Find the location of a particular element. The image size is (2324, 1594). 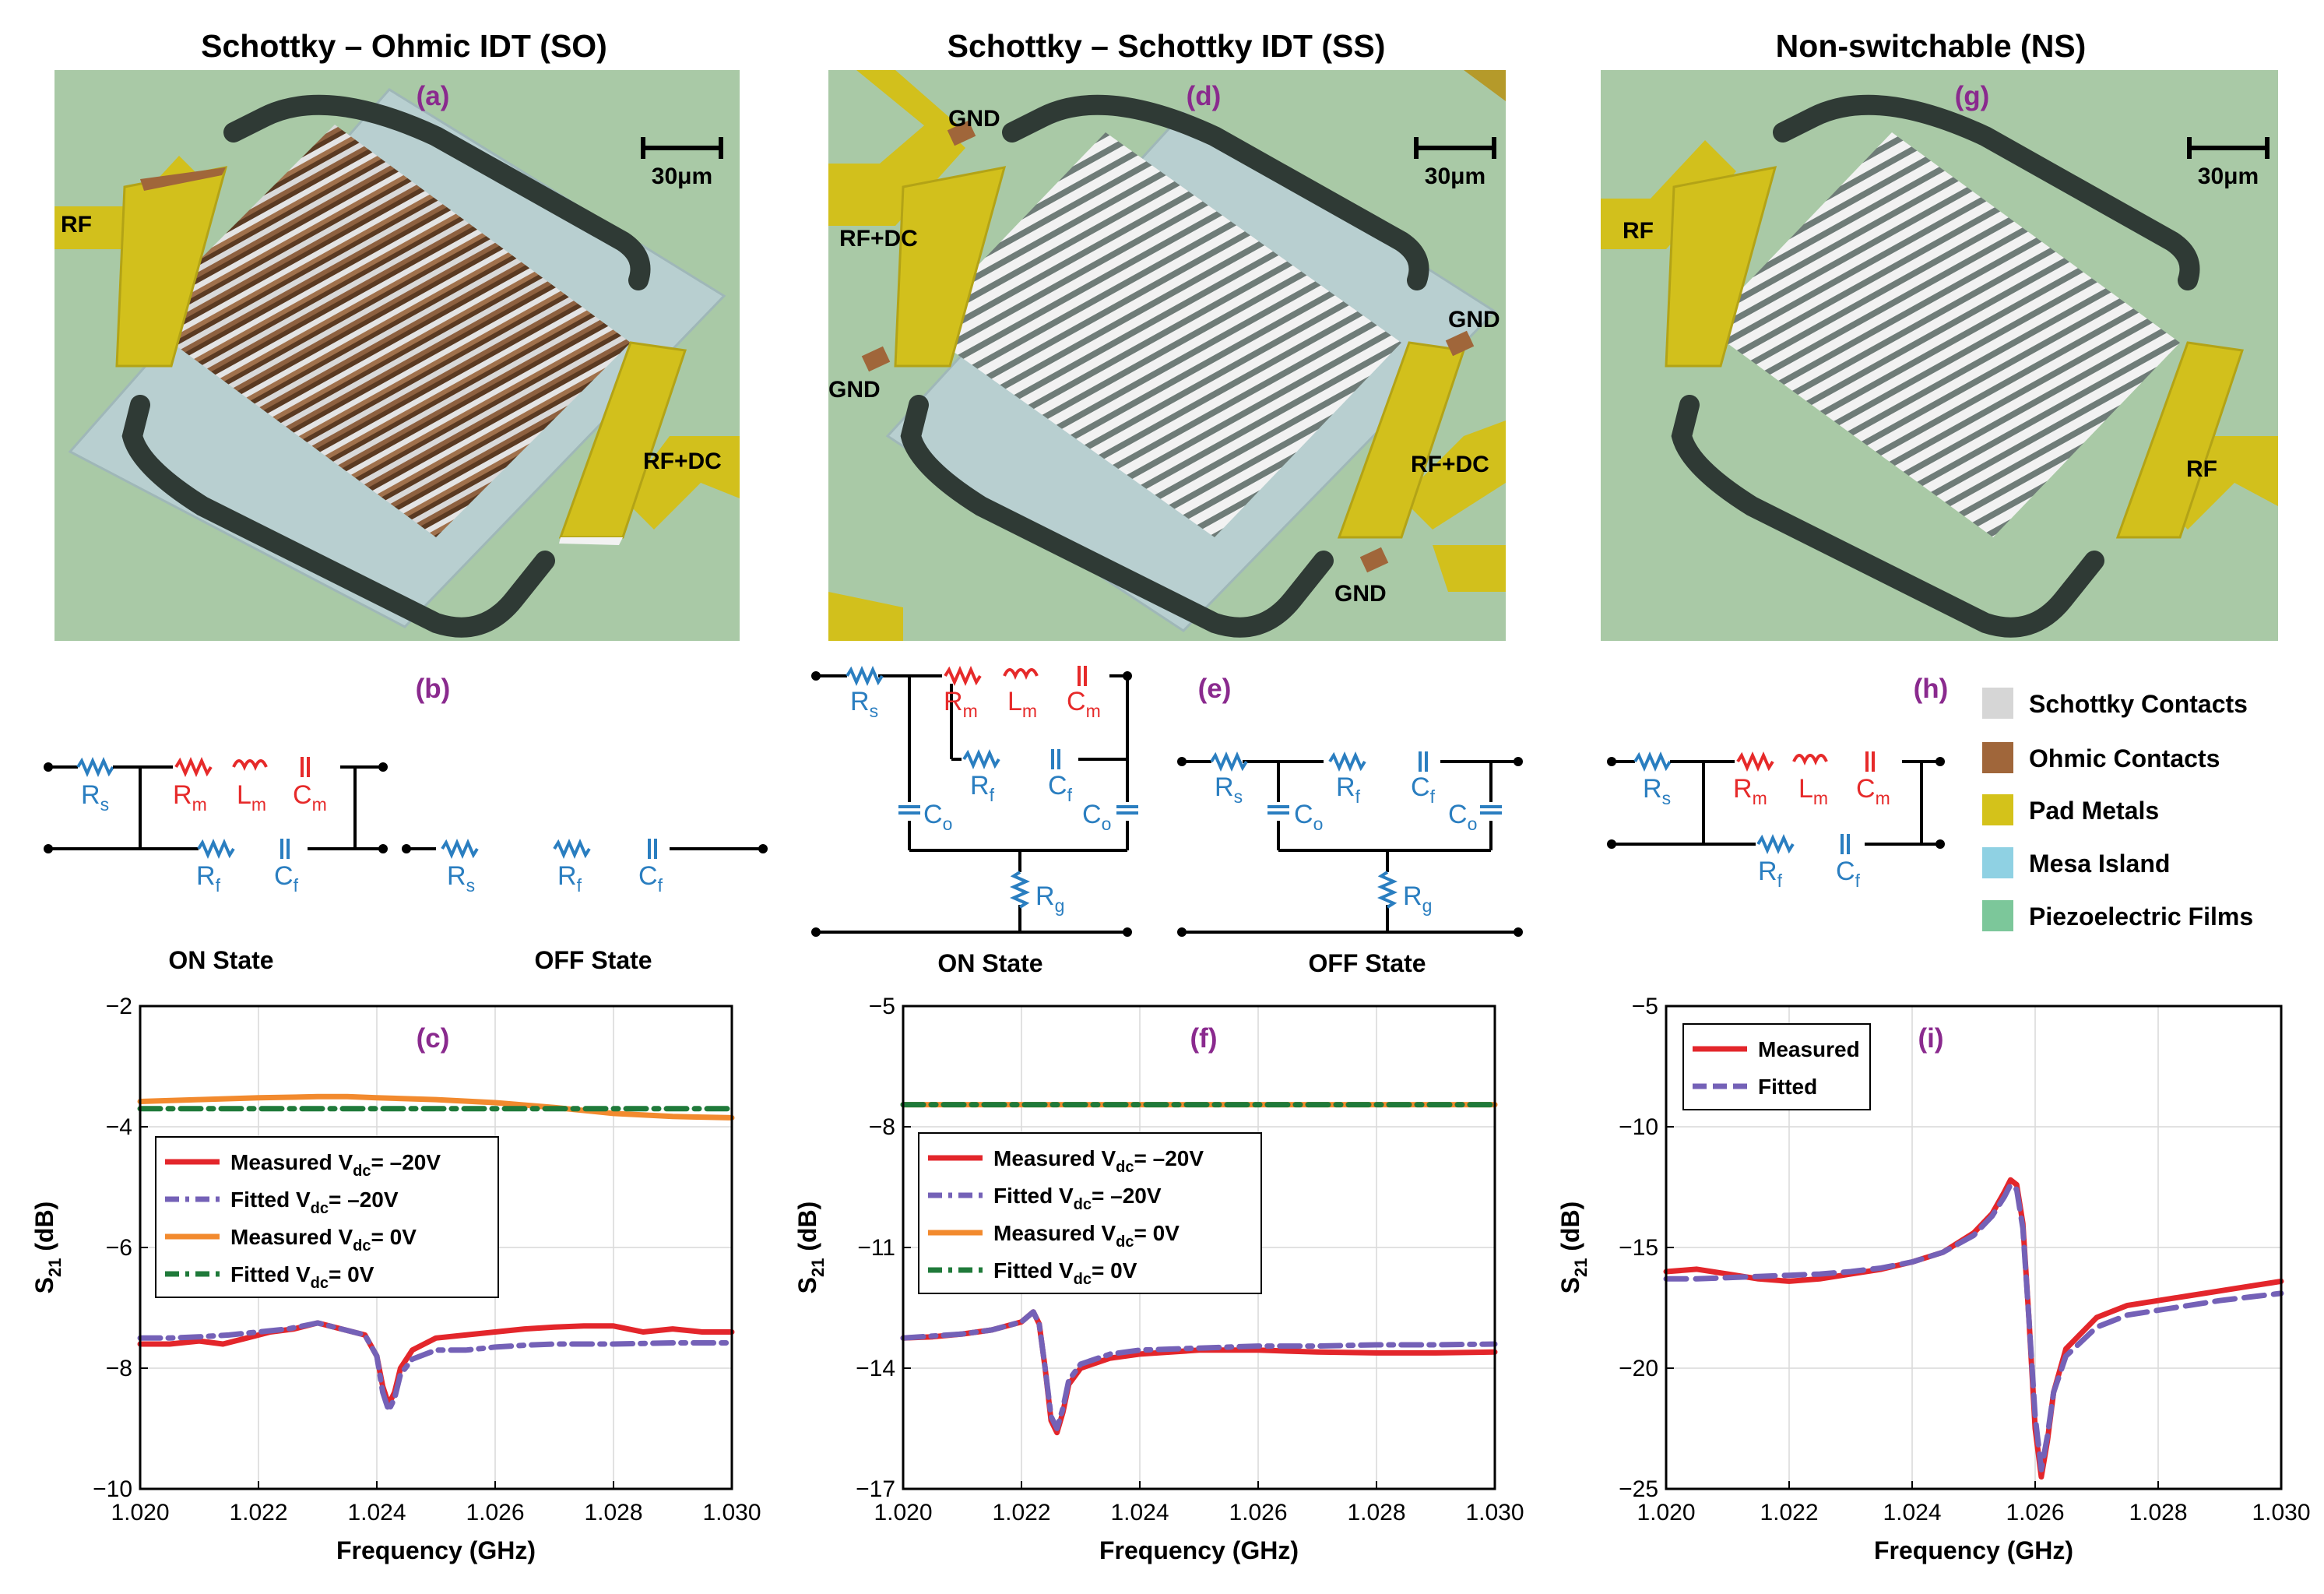

circuit-h is located at coordinates (1776, 802).